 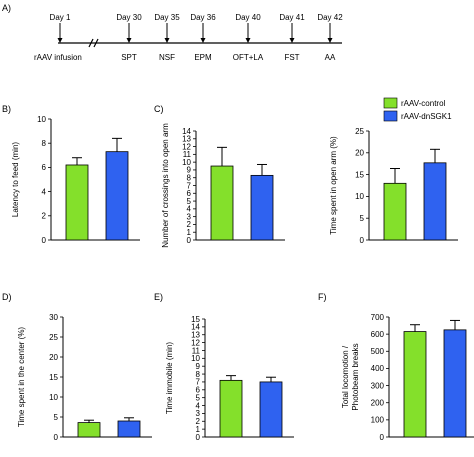 I want to click on y-axis-label: Photobeam breaks, so click(x=355, y=376).